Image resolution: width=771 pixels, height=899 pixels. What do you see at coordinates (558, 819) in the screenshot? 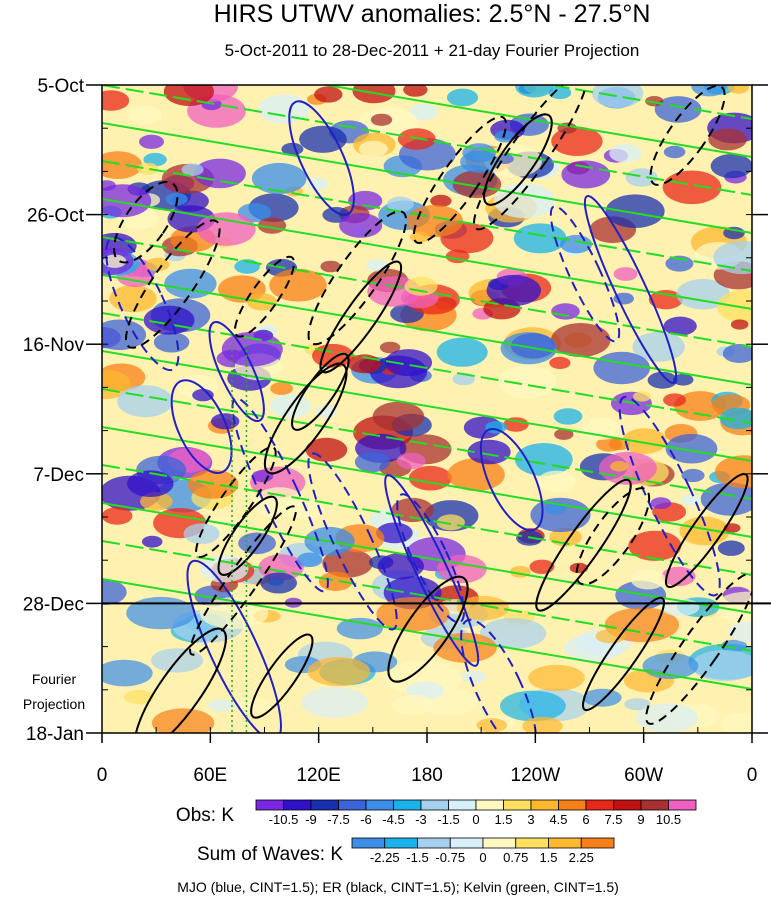
I see `colorbar-tick-label: 4.5` at bounding box center [558, 819].